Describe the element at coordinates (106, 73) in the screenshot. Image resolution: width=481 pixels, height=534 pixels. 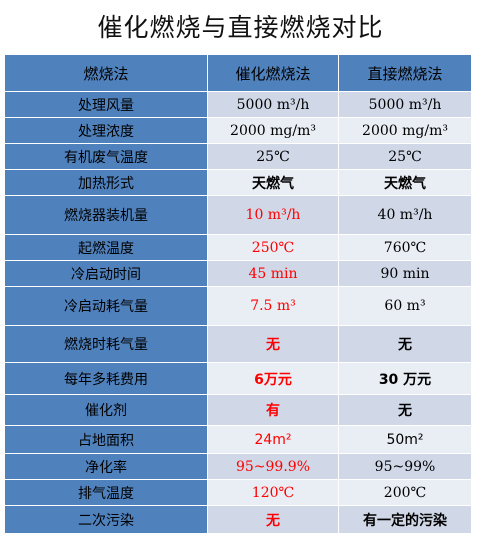
I see `header-method: 燃烧法` at that location.